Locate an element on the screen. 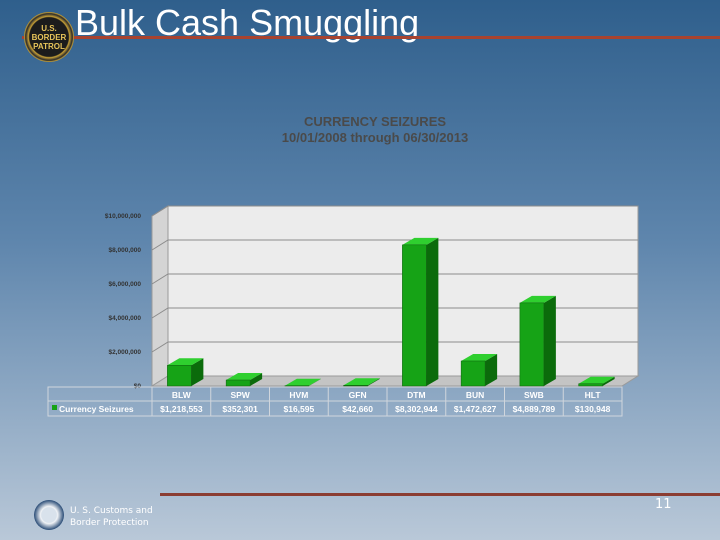 The width and height of the screenshot is (720, 540). y-tick-label: $10,000,000 is located at coordinates (123, 216).